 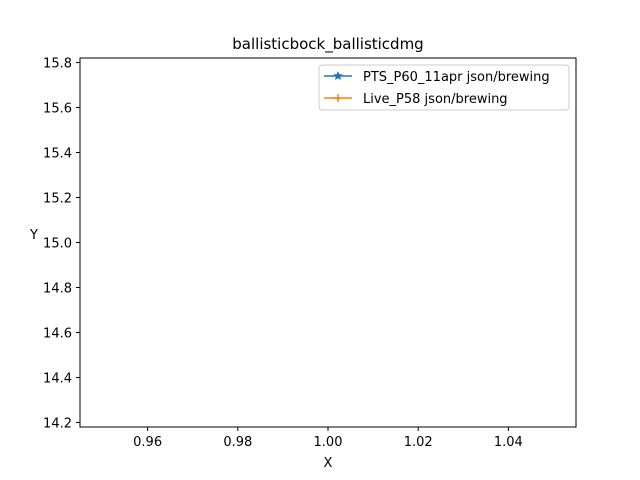 What do you see at coordinates (57, 109) in the screenshot?
I see `y-tick-label: 15.6` at bounding box center [57, 109].